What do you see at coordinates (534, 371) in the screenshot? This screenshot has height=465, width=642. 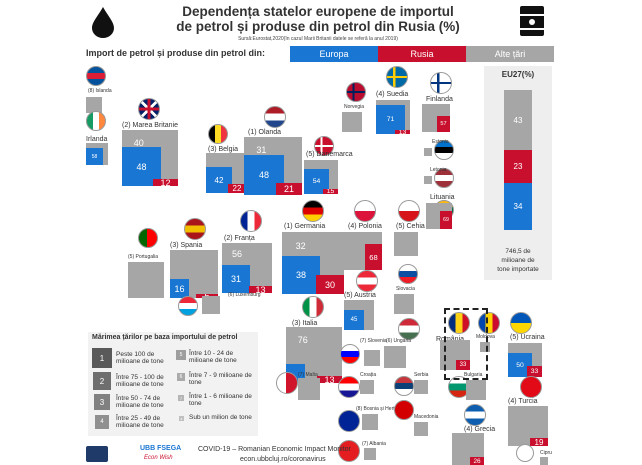 I see `rusia-segment-ucraina: 33` at bounding box center [534, 371].